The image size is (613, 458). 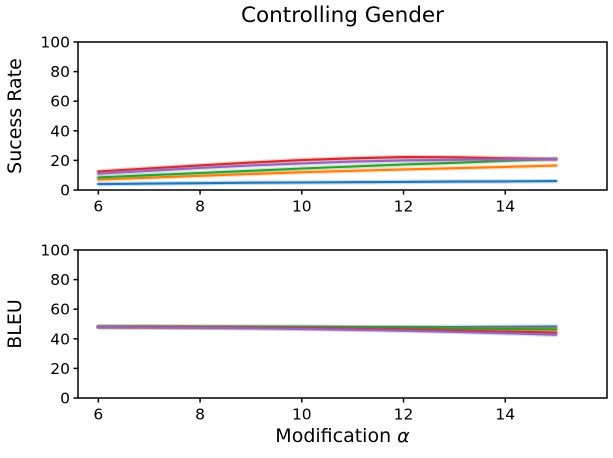 I want to click on line-blue, so click(x=327, y=183).